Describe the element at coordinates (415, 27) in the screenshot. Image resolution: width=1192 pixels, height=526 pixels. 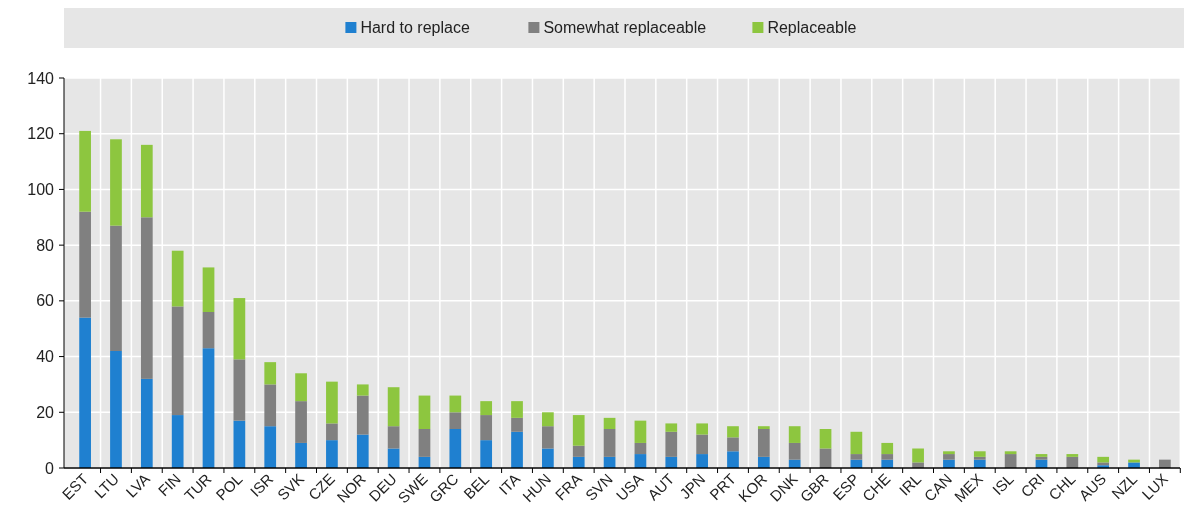
I see `legend-label: Hard to replace` at that location.